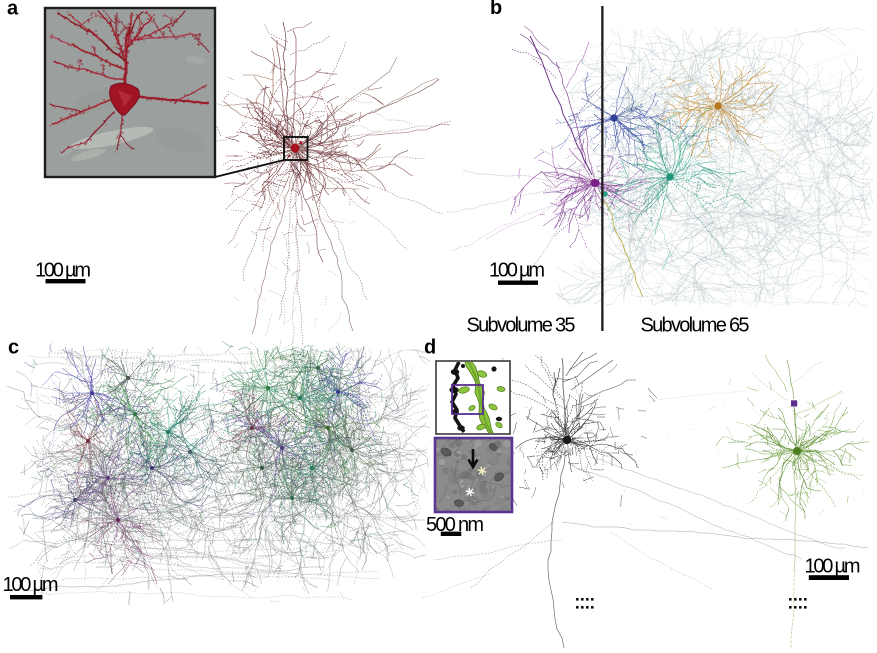  Describe the element at coordinates (496, 9) in the screenshot. I see `svg-text: b` at that location.